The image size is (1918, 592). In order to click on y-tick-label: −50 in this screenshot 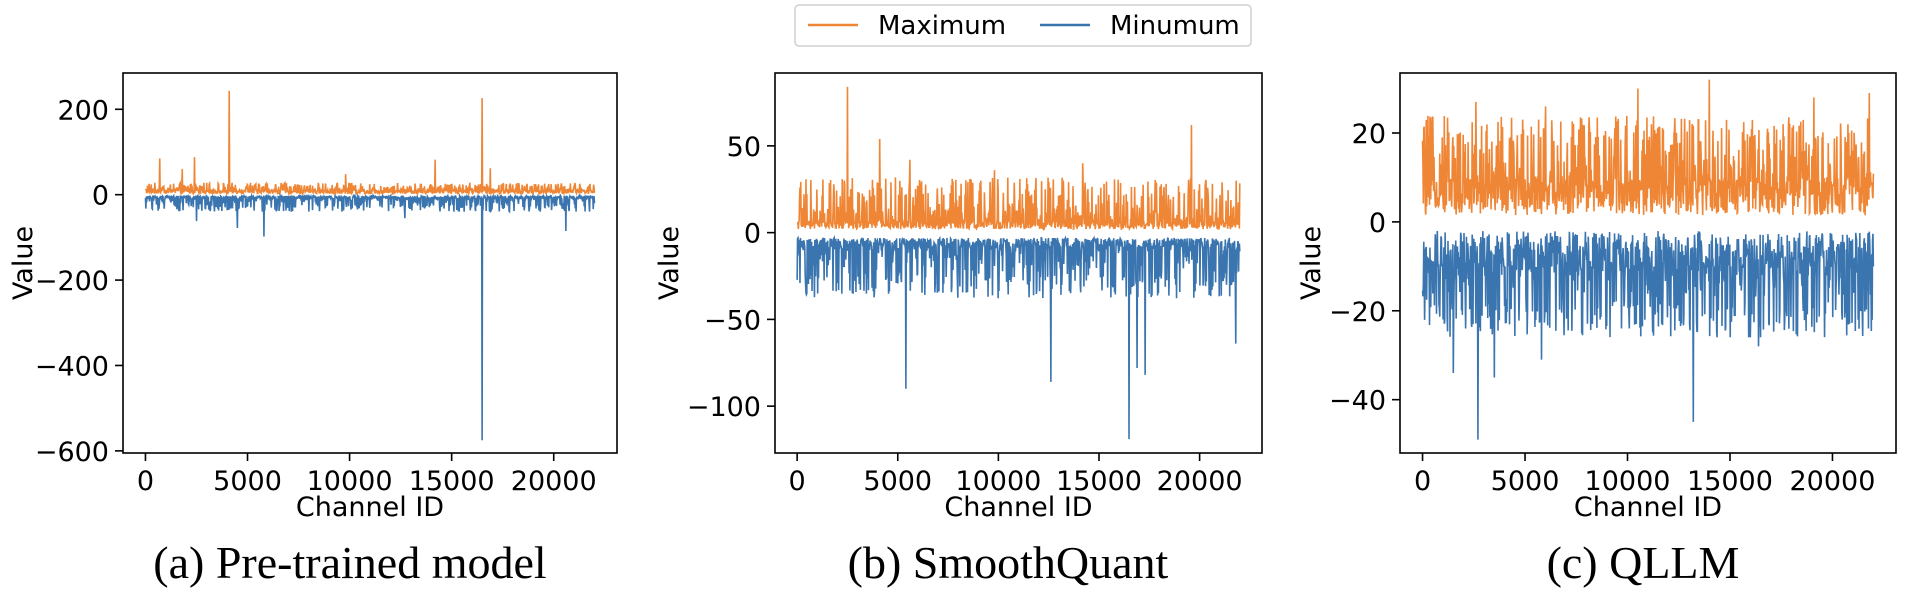, I will do `click(732, 320)`.